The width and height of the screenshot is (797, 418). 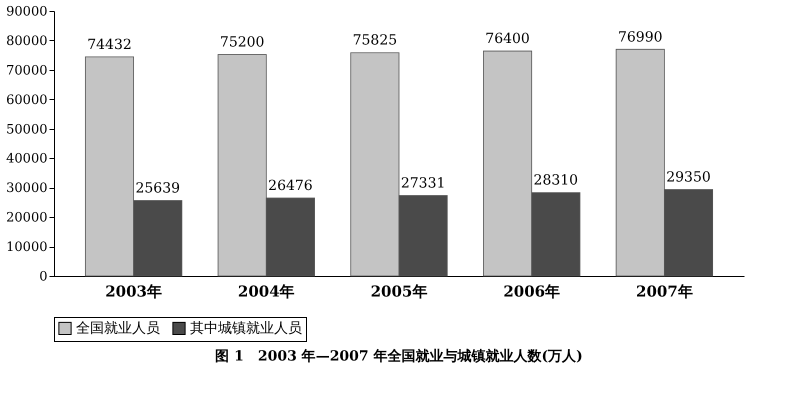 I want to click on data-label: 76400, so click(x=507, y=39).